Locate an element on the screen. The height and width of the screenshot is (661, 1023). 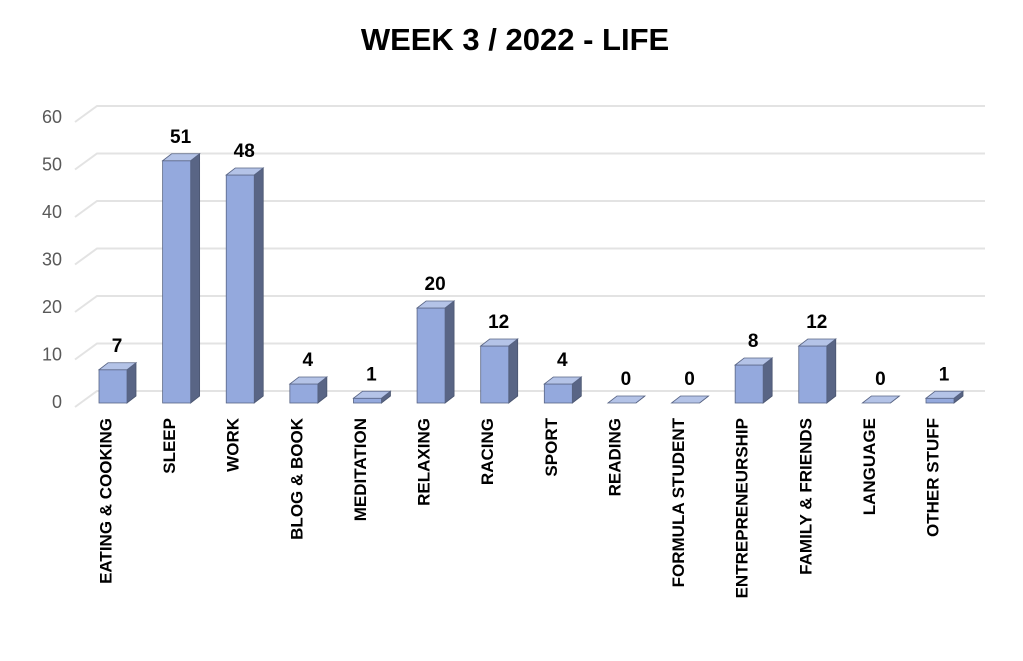
x-tick-label: RELAXING is located at coordinates (424, 462).